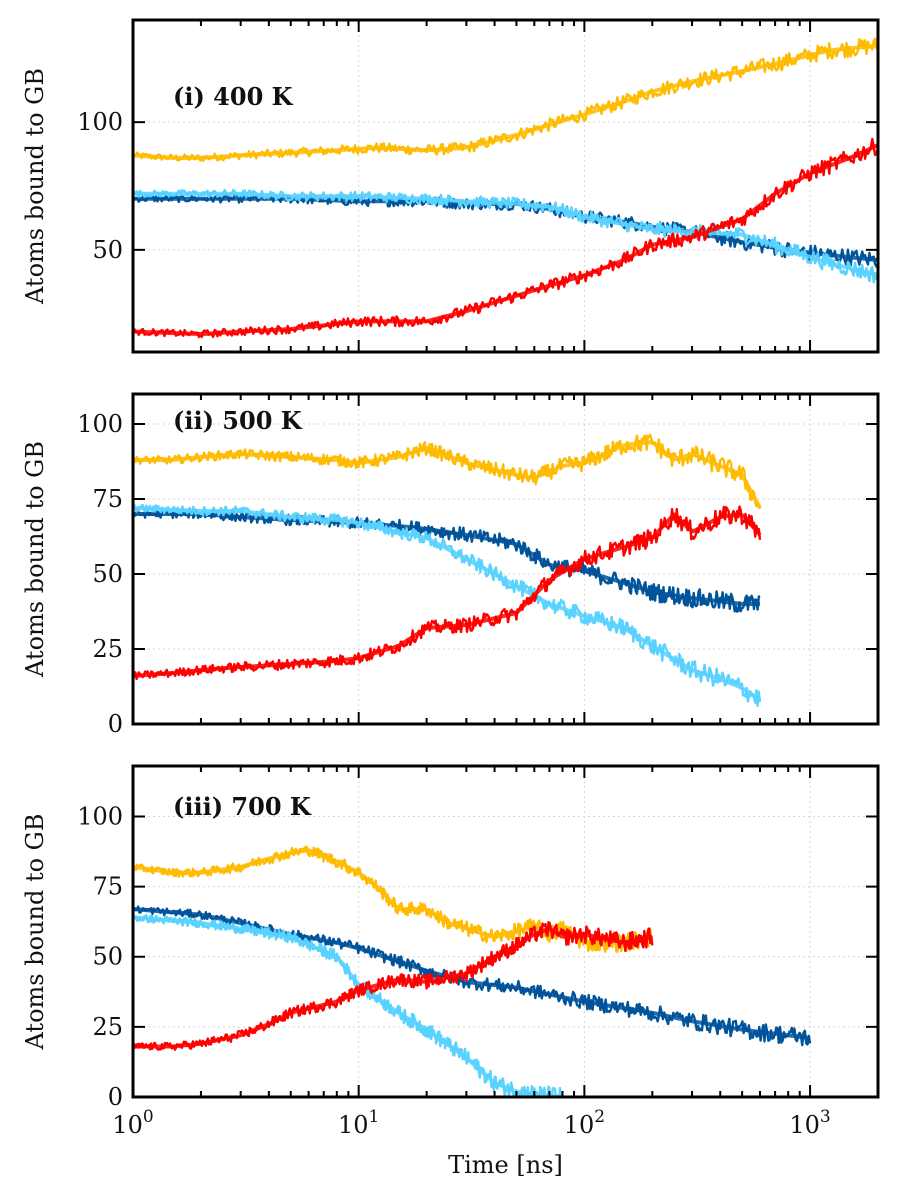 The image size is (900, 1200). Describe the element at coordinates (233, 96) in the screenshot. I see `panel-label: (i) 400 K` at that location.